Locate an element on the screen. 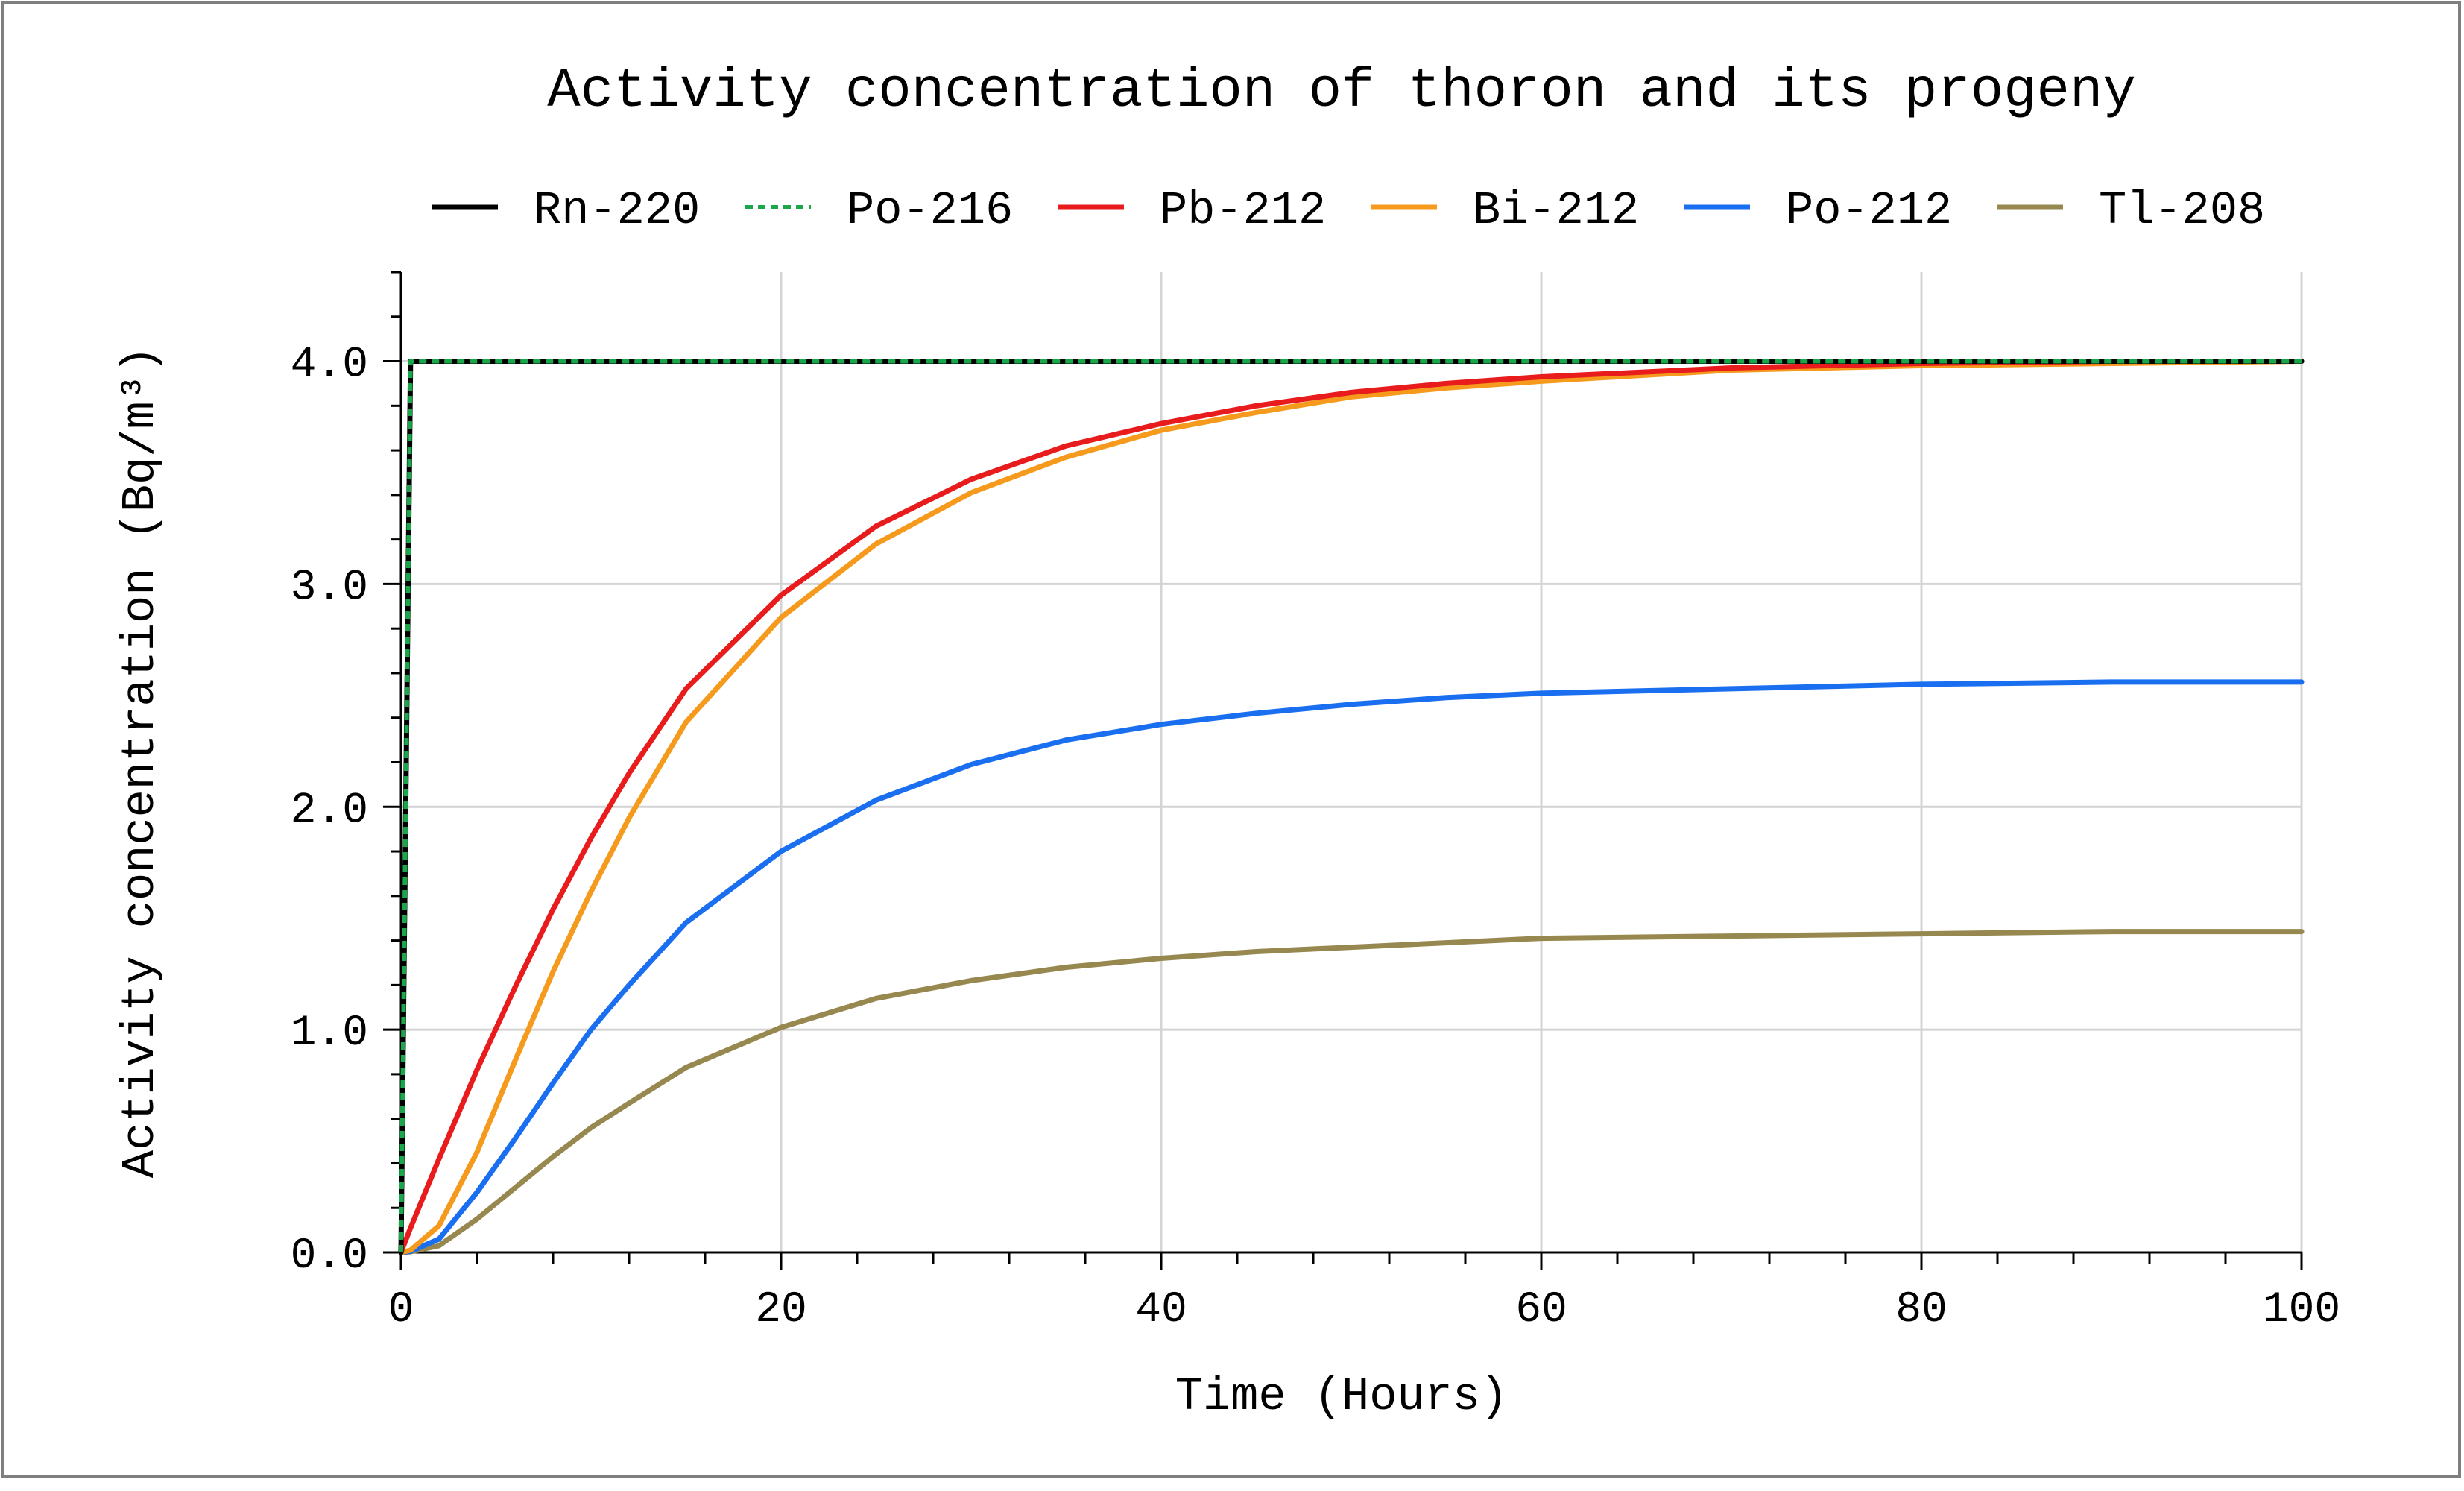  y-tick-label: 3.0 is located at coordinates (329, 588).